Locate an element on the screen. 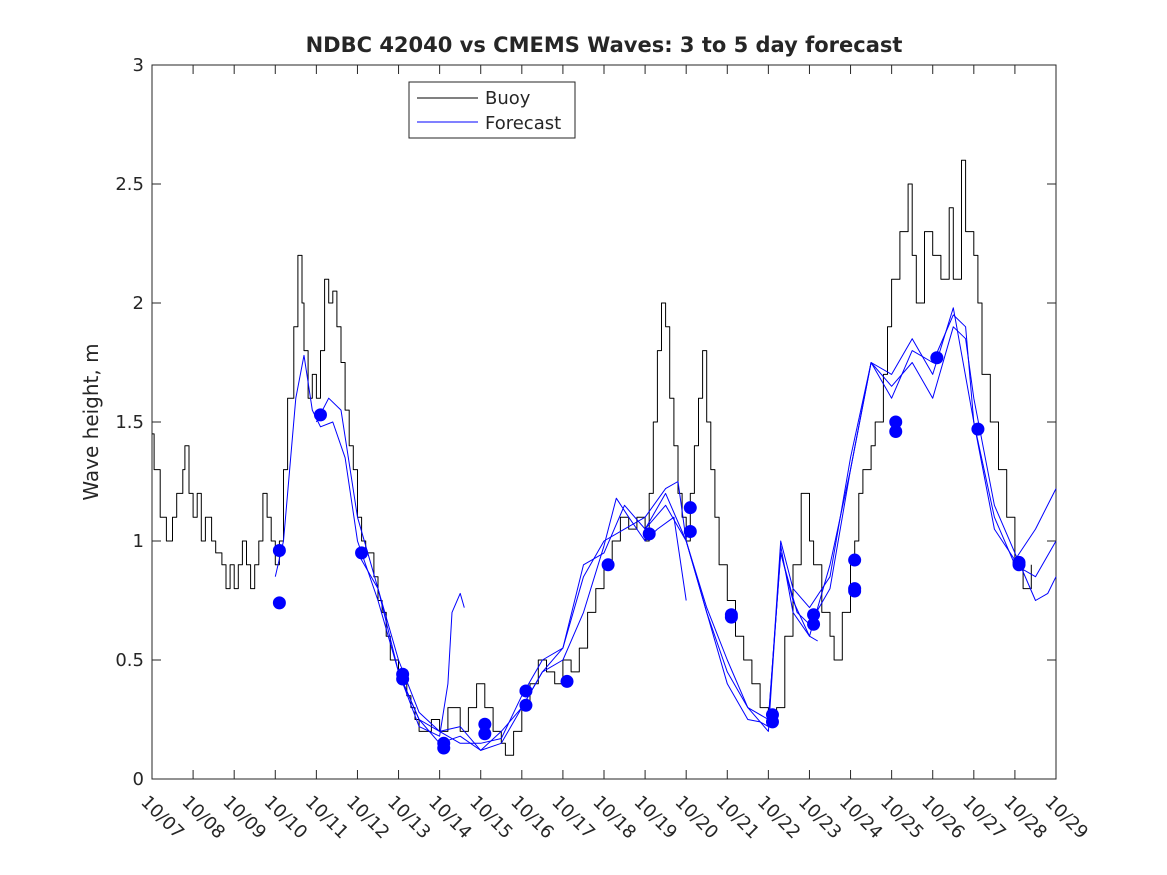  y-tick-label: 0.5 is located at coordinates (129, 660).